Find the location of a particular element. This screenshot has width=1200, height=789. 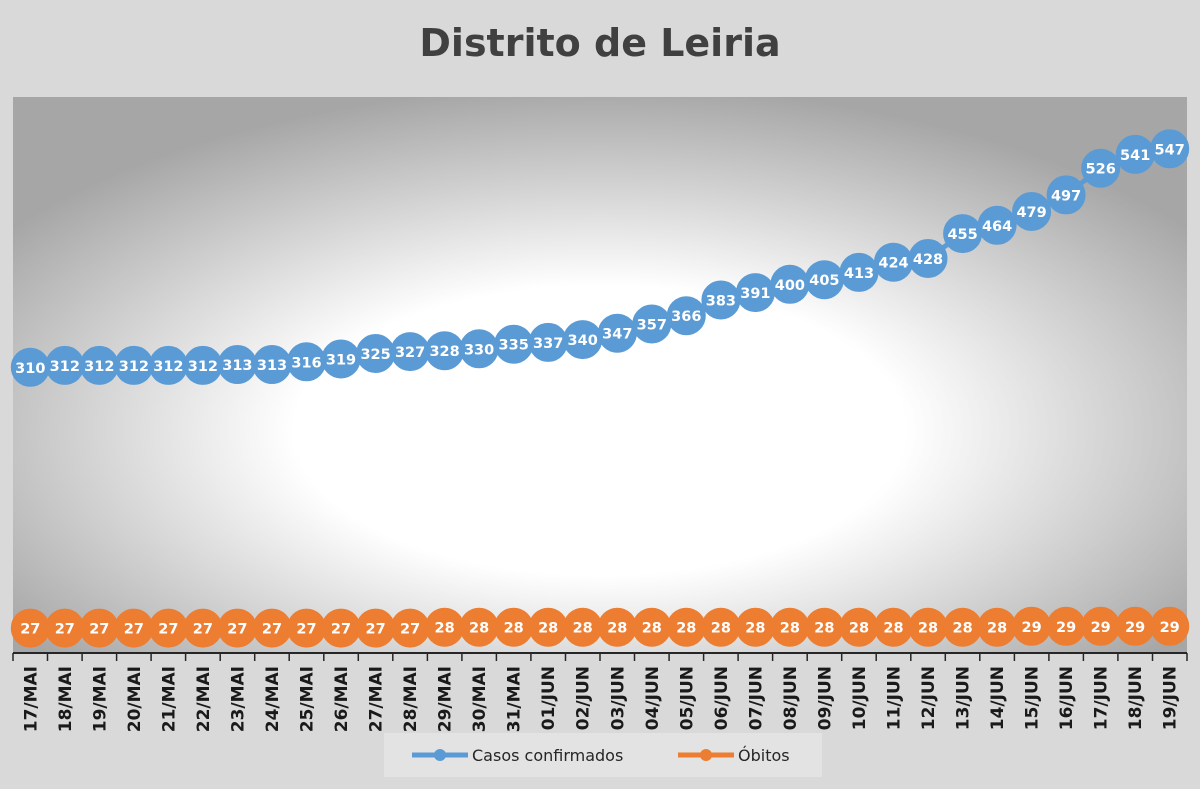

data-label-casos-confirmados: 313 is located at coordinates (237, 366).